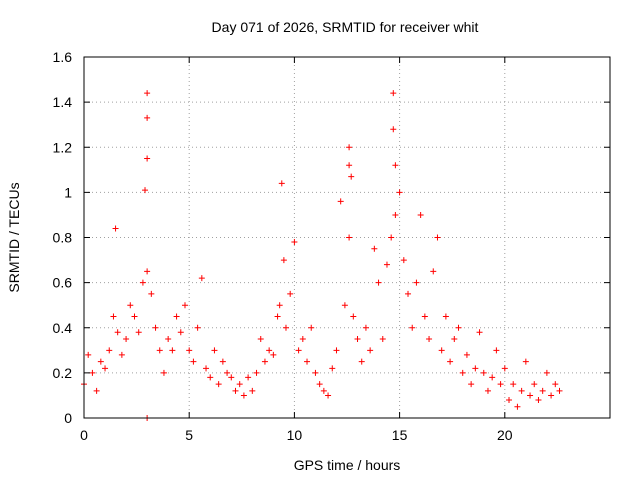  What do you see at coordinates (63, 147) in the screenshot?
I see `y-tick-label: 1.2` at bounding box center [63, 147].